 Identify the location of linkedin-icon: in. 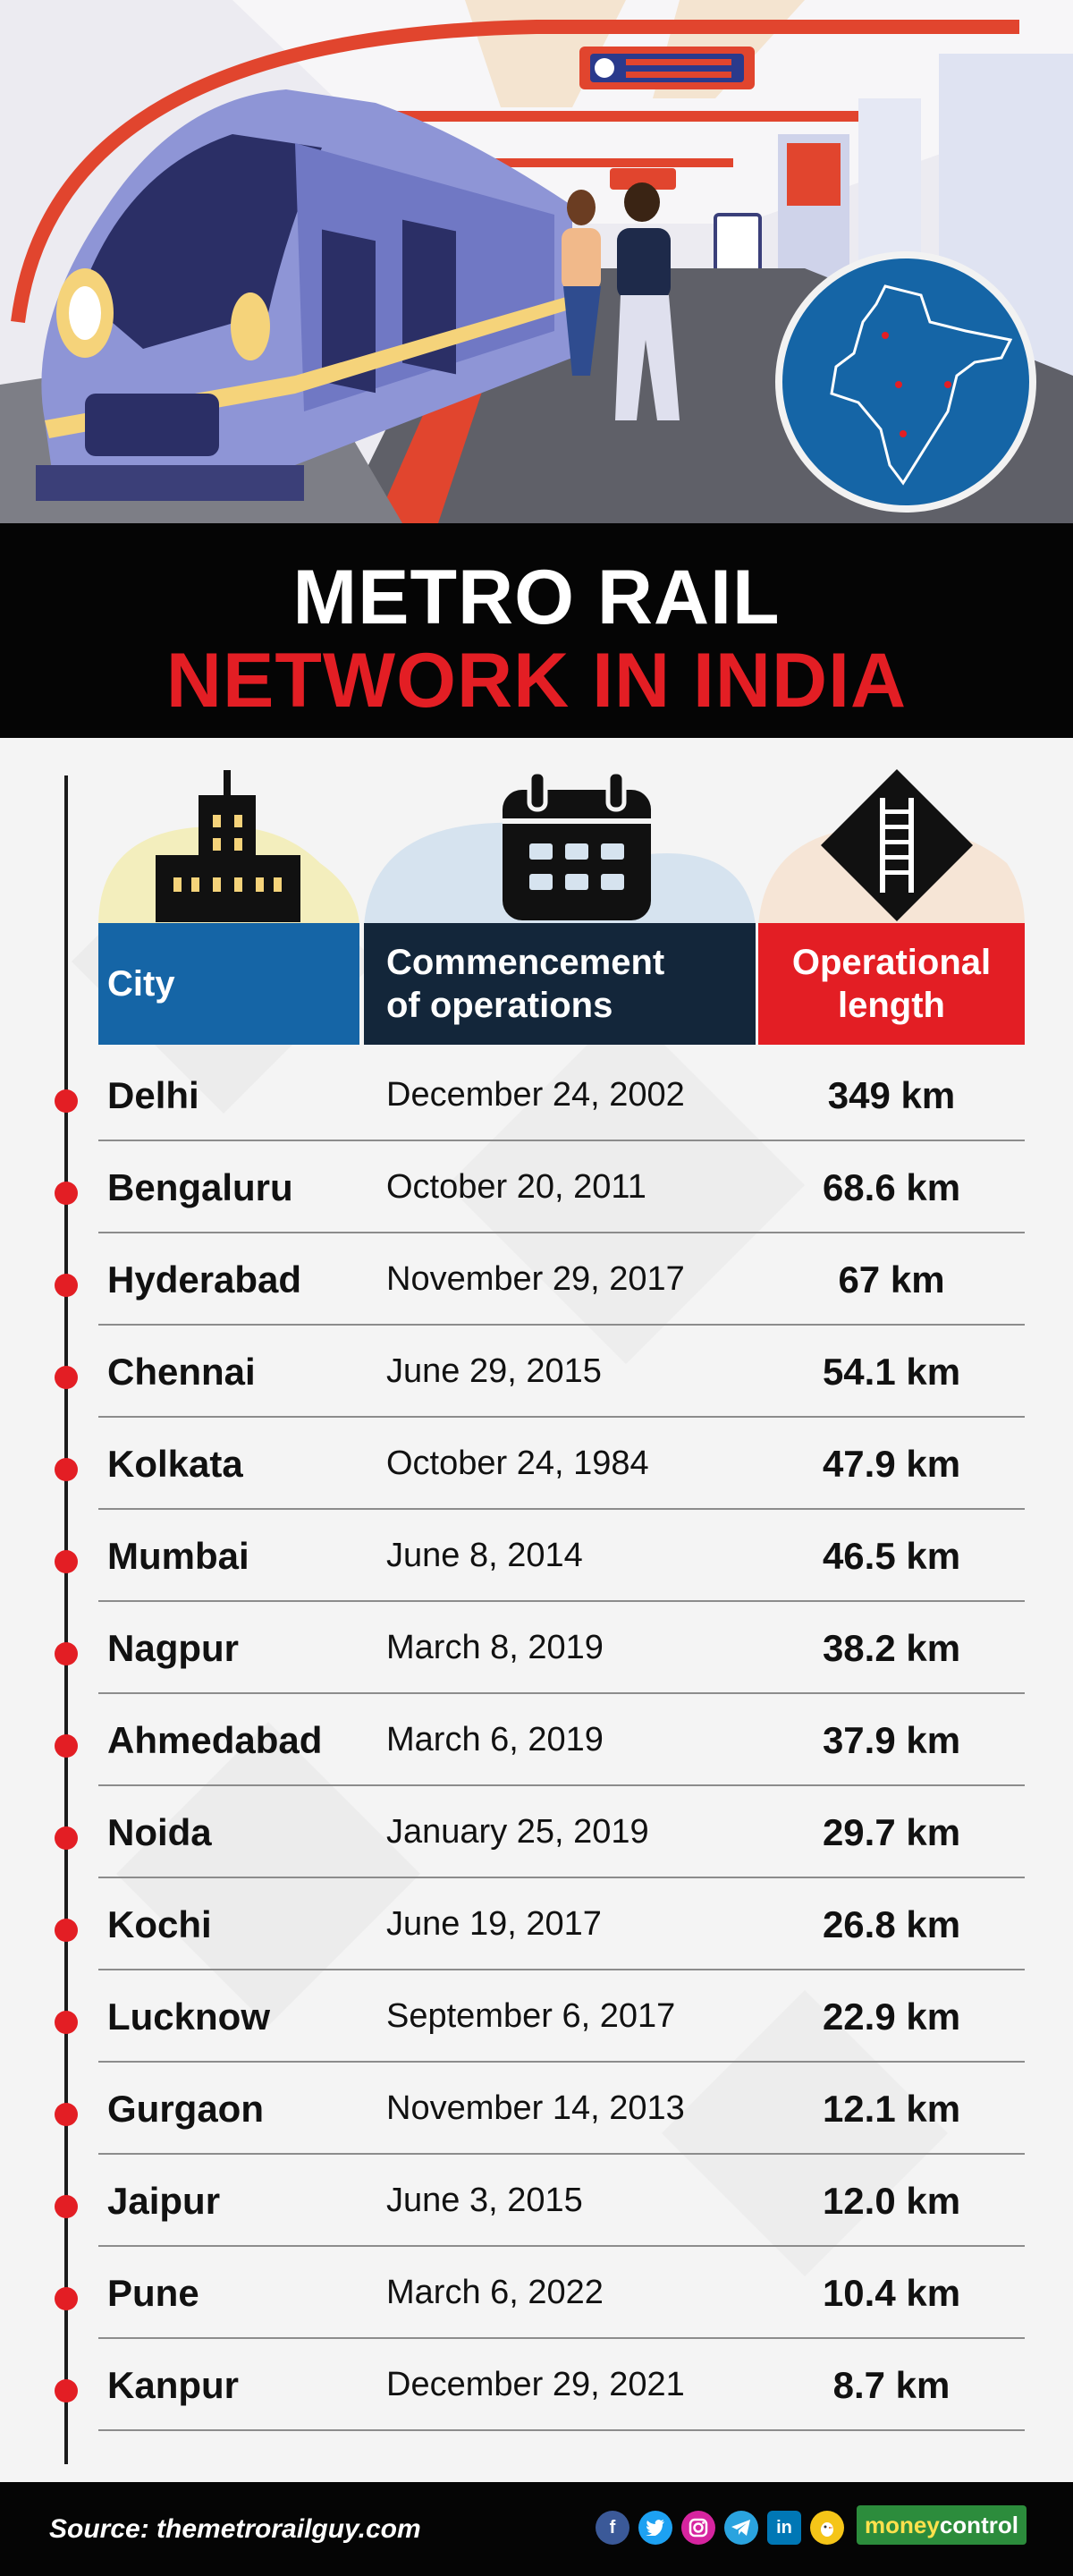
(784, 2528).